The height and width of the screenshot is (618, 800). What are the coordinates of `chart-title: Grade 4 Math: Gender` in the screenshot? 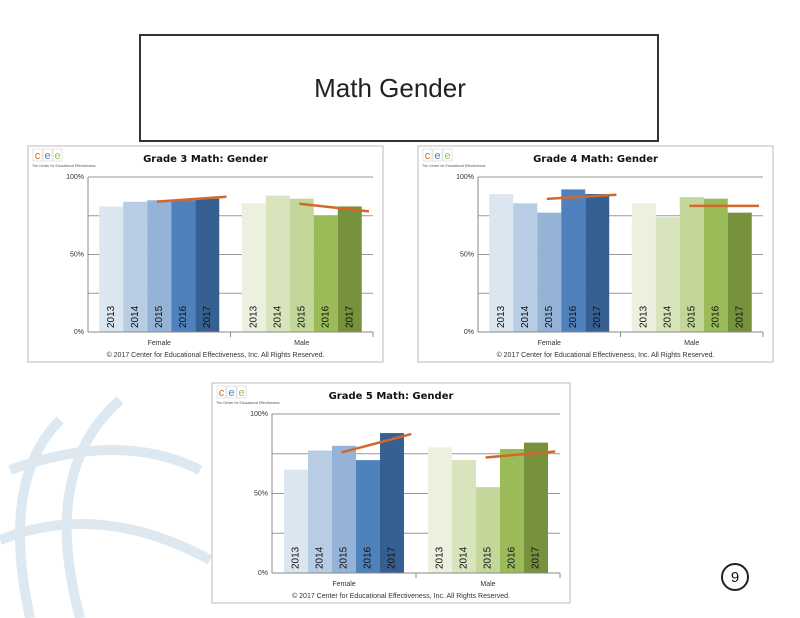 It's located at (595, 159).